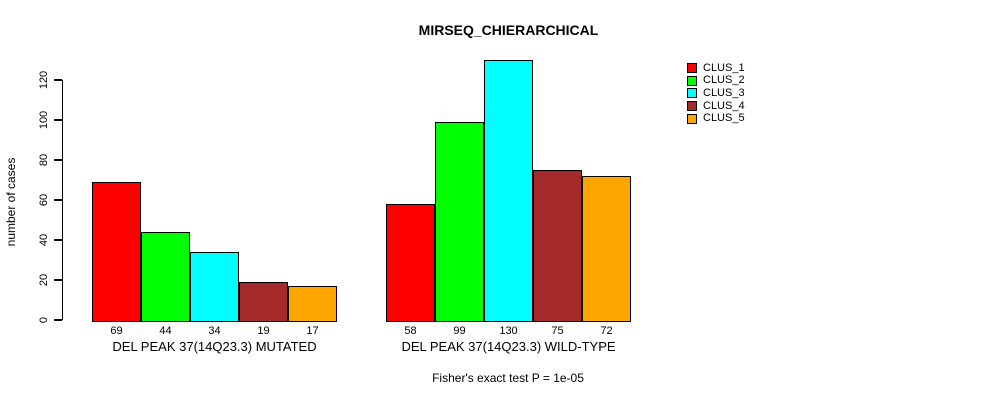 The image size is (990, 400). What do you see at coordinates (508, 378) in the screenshot?
I see `fisher-test-footnote: Fisher's exact test P = 1e-05` at bounding box center [508, 378].